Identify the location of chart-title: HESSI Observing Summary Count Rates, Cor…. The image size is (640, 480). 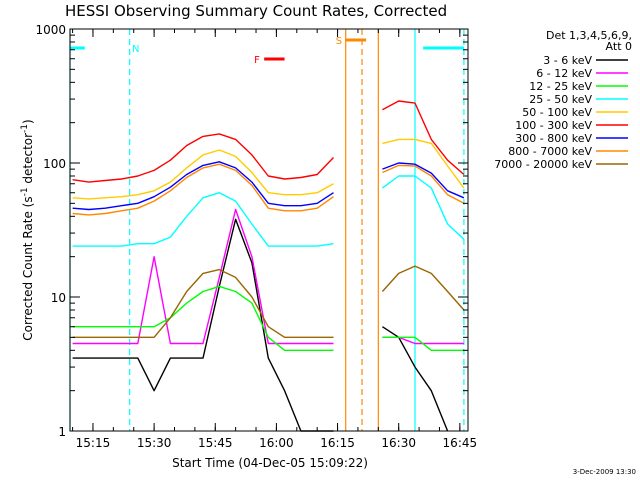
(256, 11).